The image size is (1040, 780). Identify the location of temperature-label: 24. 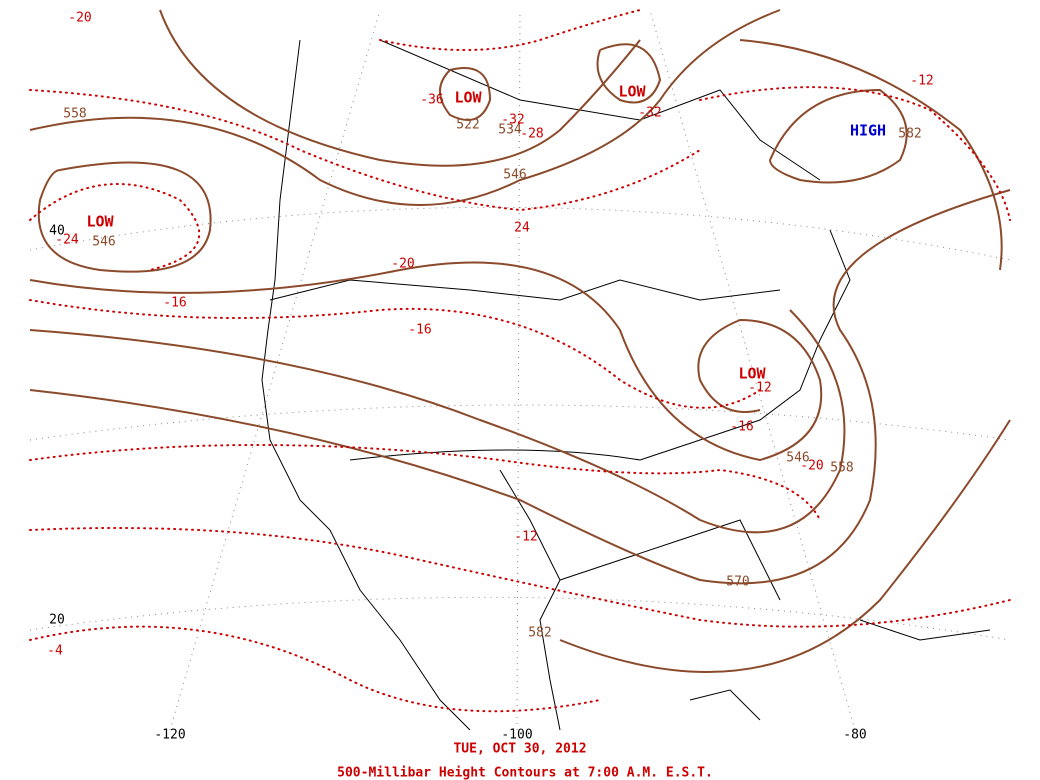
(522, 228).